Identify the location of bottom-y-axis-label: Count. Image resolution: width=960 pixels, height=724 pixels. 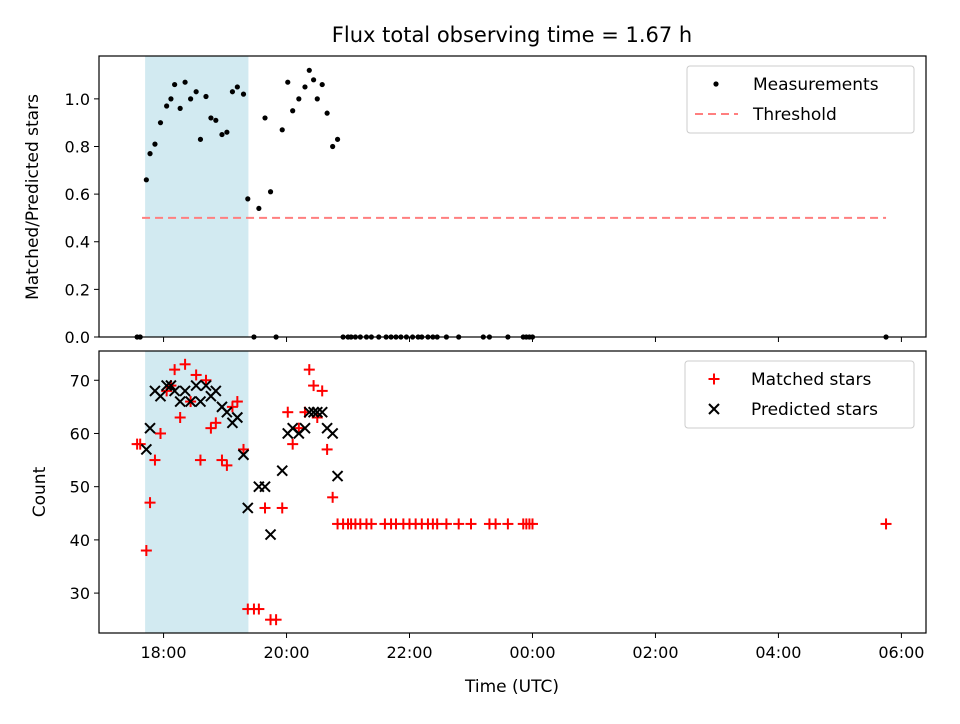
(40, 491).